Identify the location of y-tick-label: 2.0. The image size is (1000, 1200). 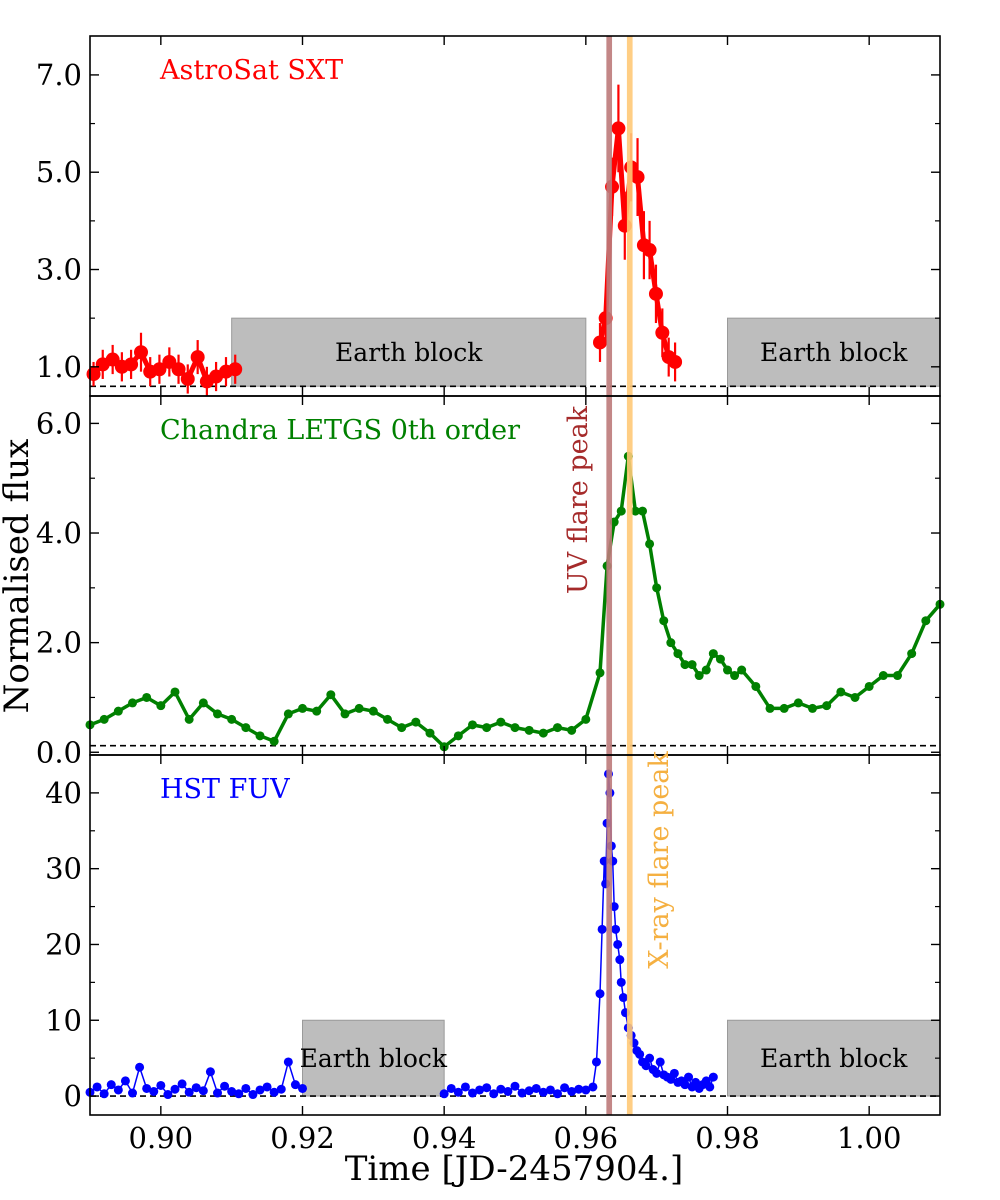
(59, 643).